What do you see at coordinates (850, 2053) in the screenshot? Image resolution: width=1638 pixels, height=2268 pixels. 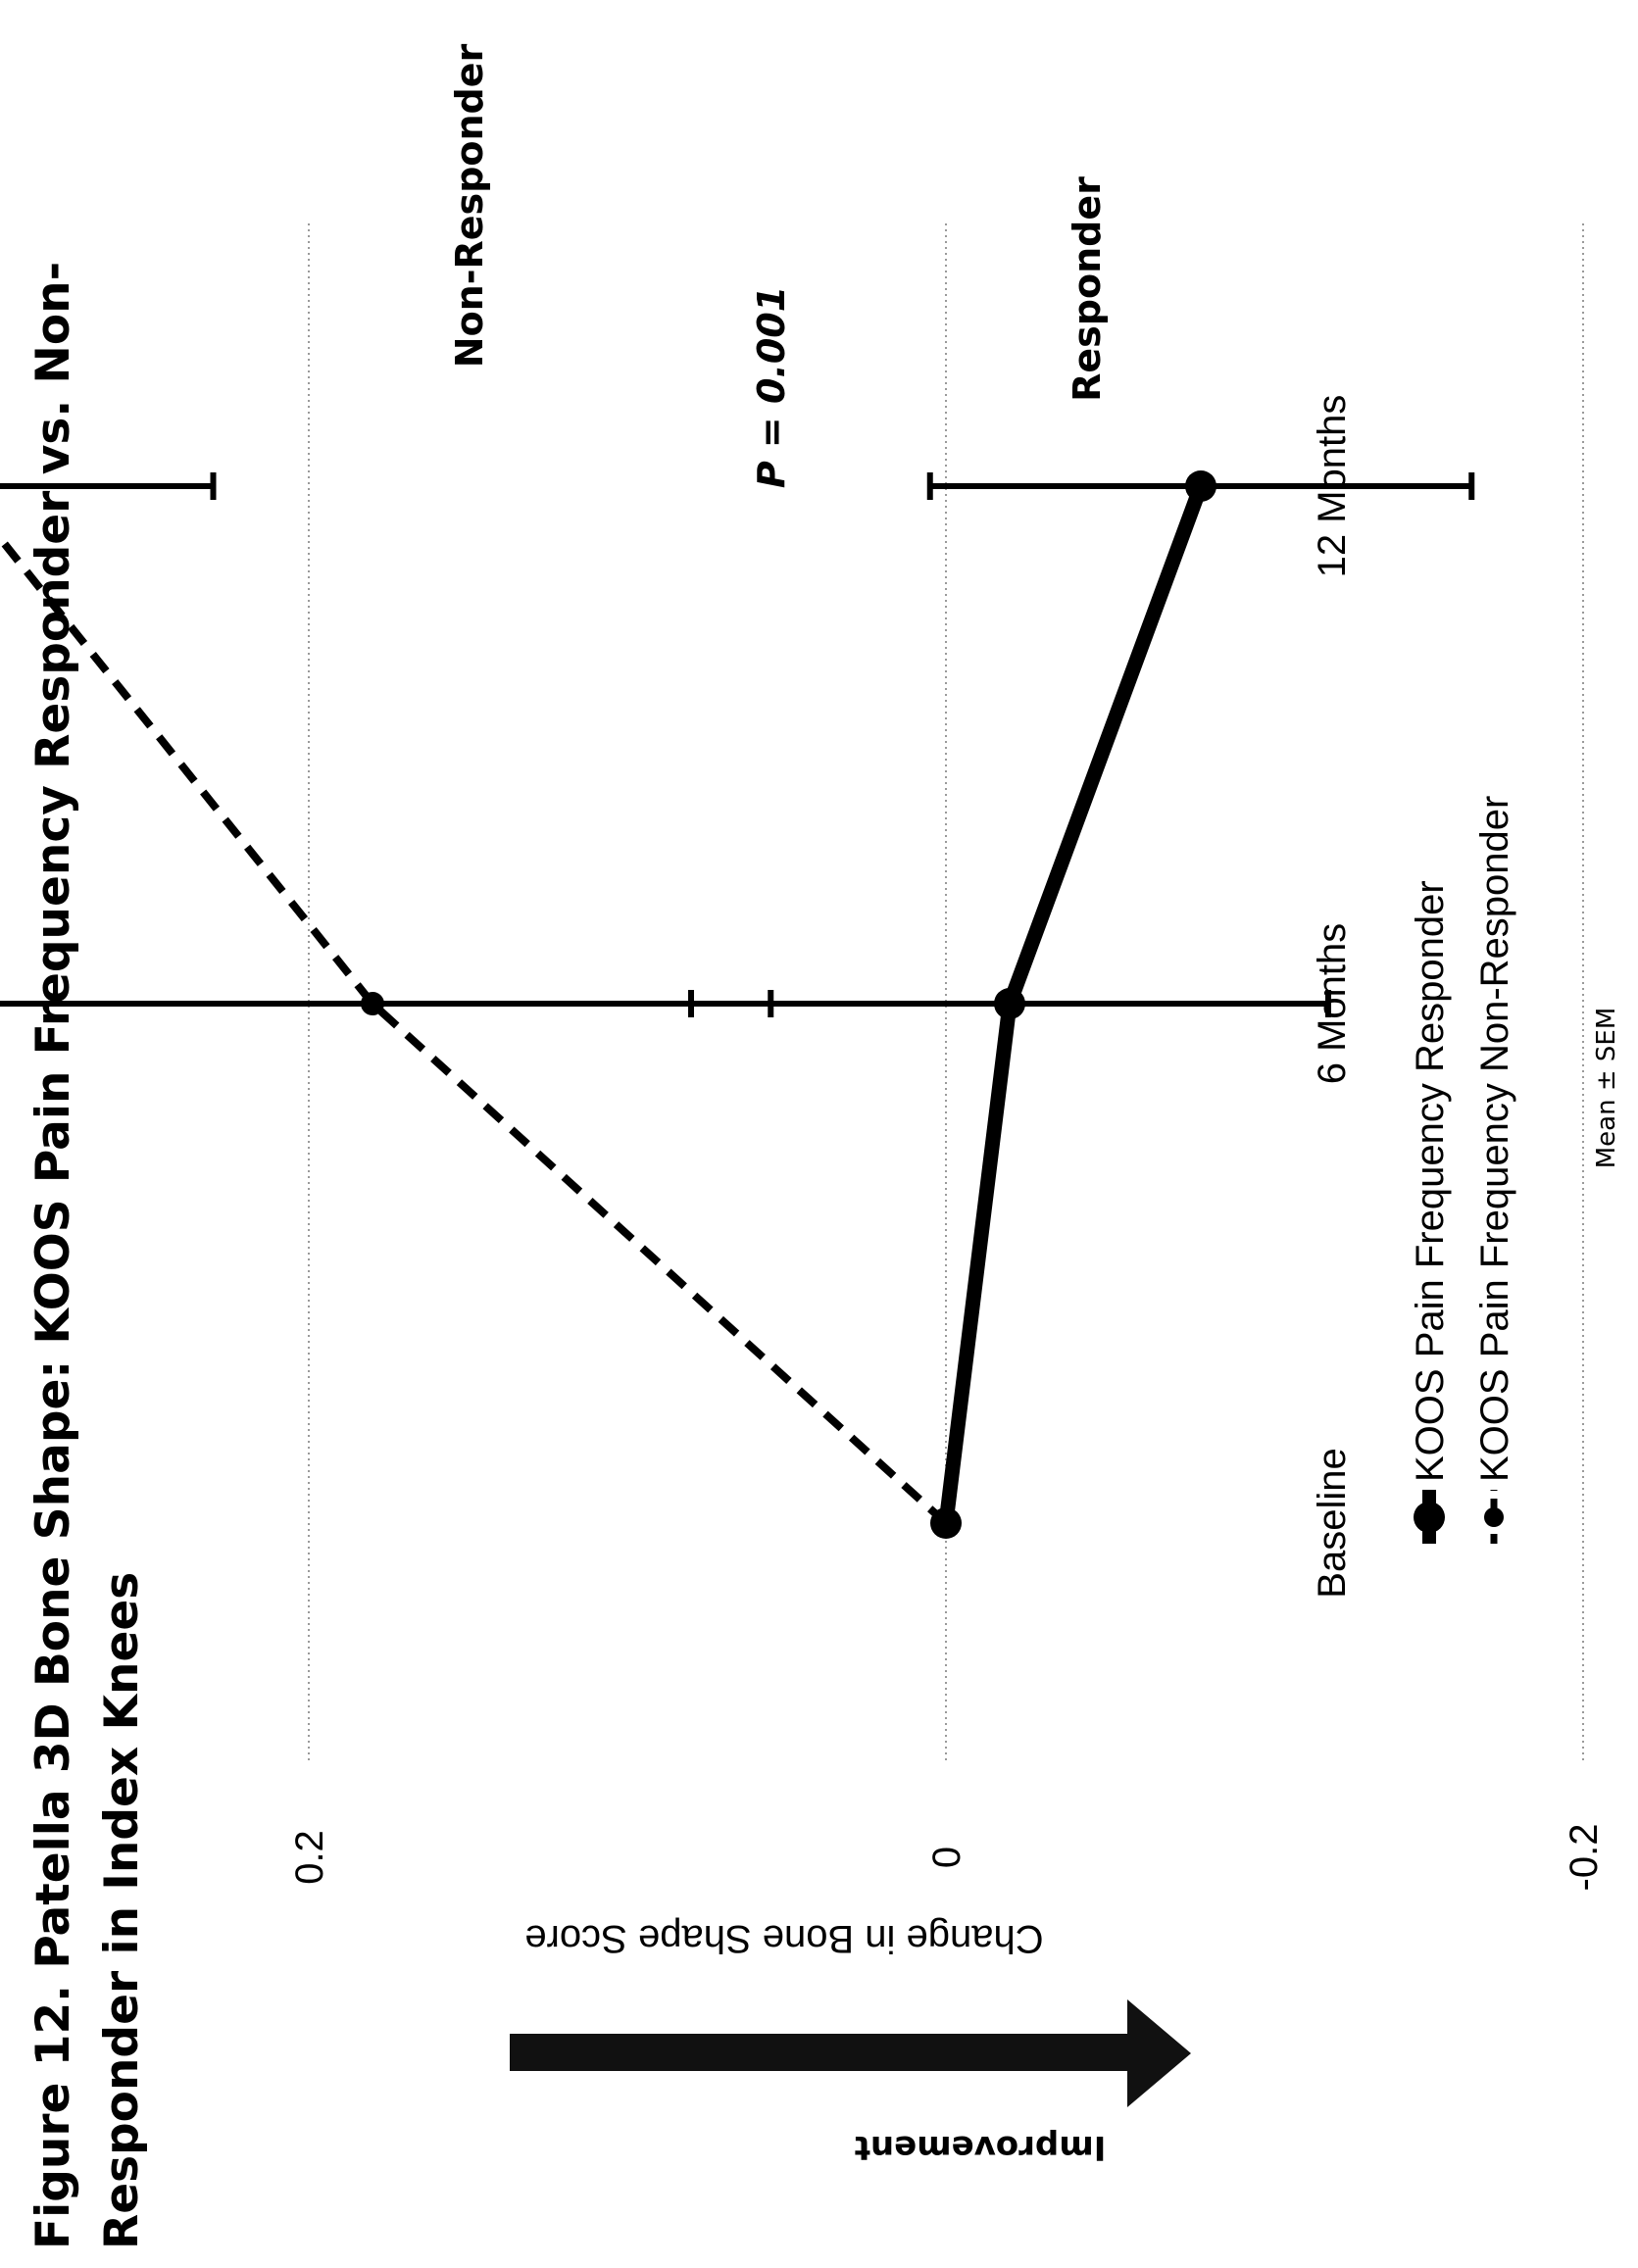 I see `improvement-arrow` at bounding box center [850, 2053].